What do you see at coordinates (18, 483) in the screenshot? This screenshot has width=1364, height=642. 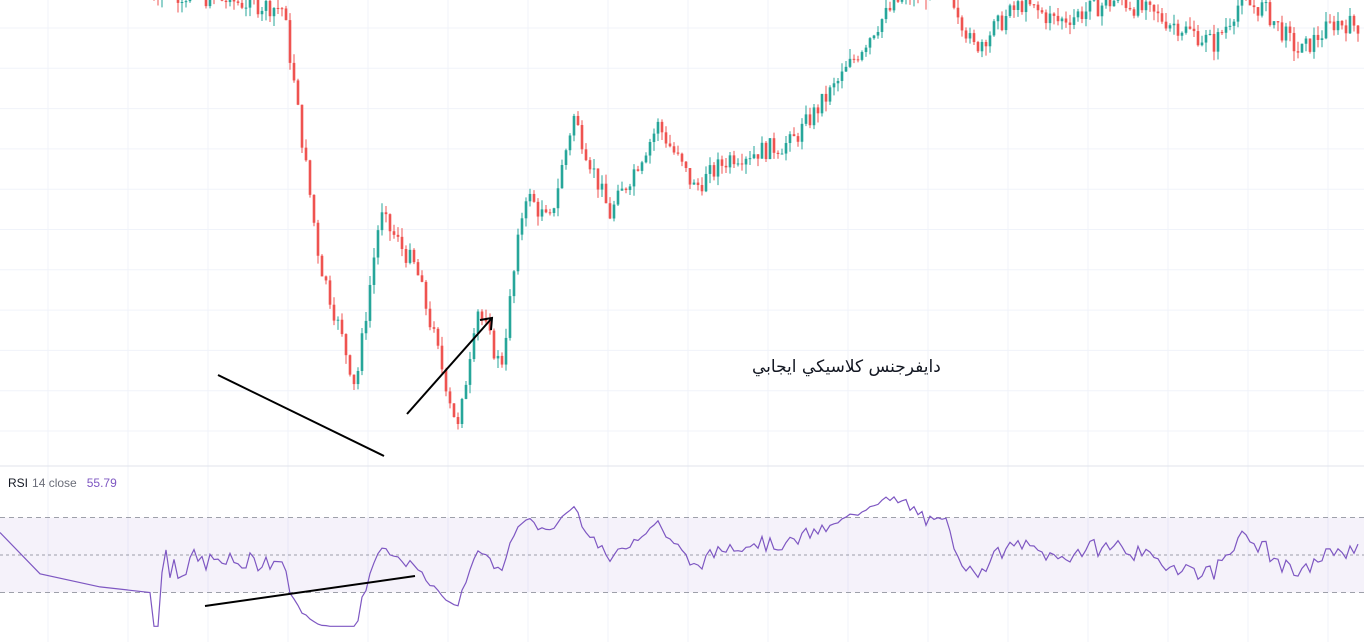 I see `rsi-name: RSI` at bounding box center [18, 483].